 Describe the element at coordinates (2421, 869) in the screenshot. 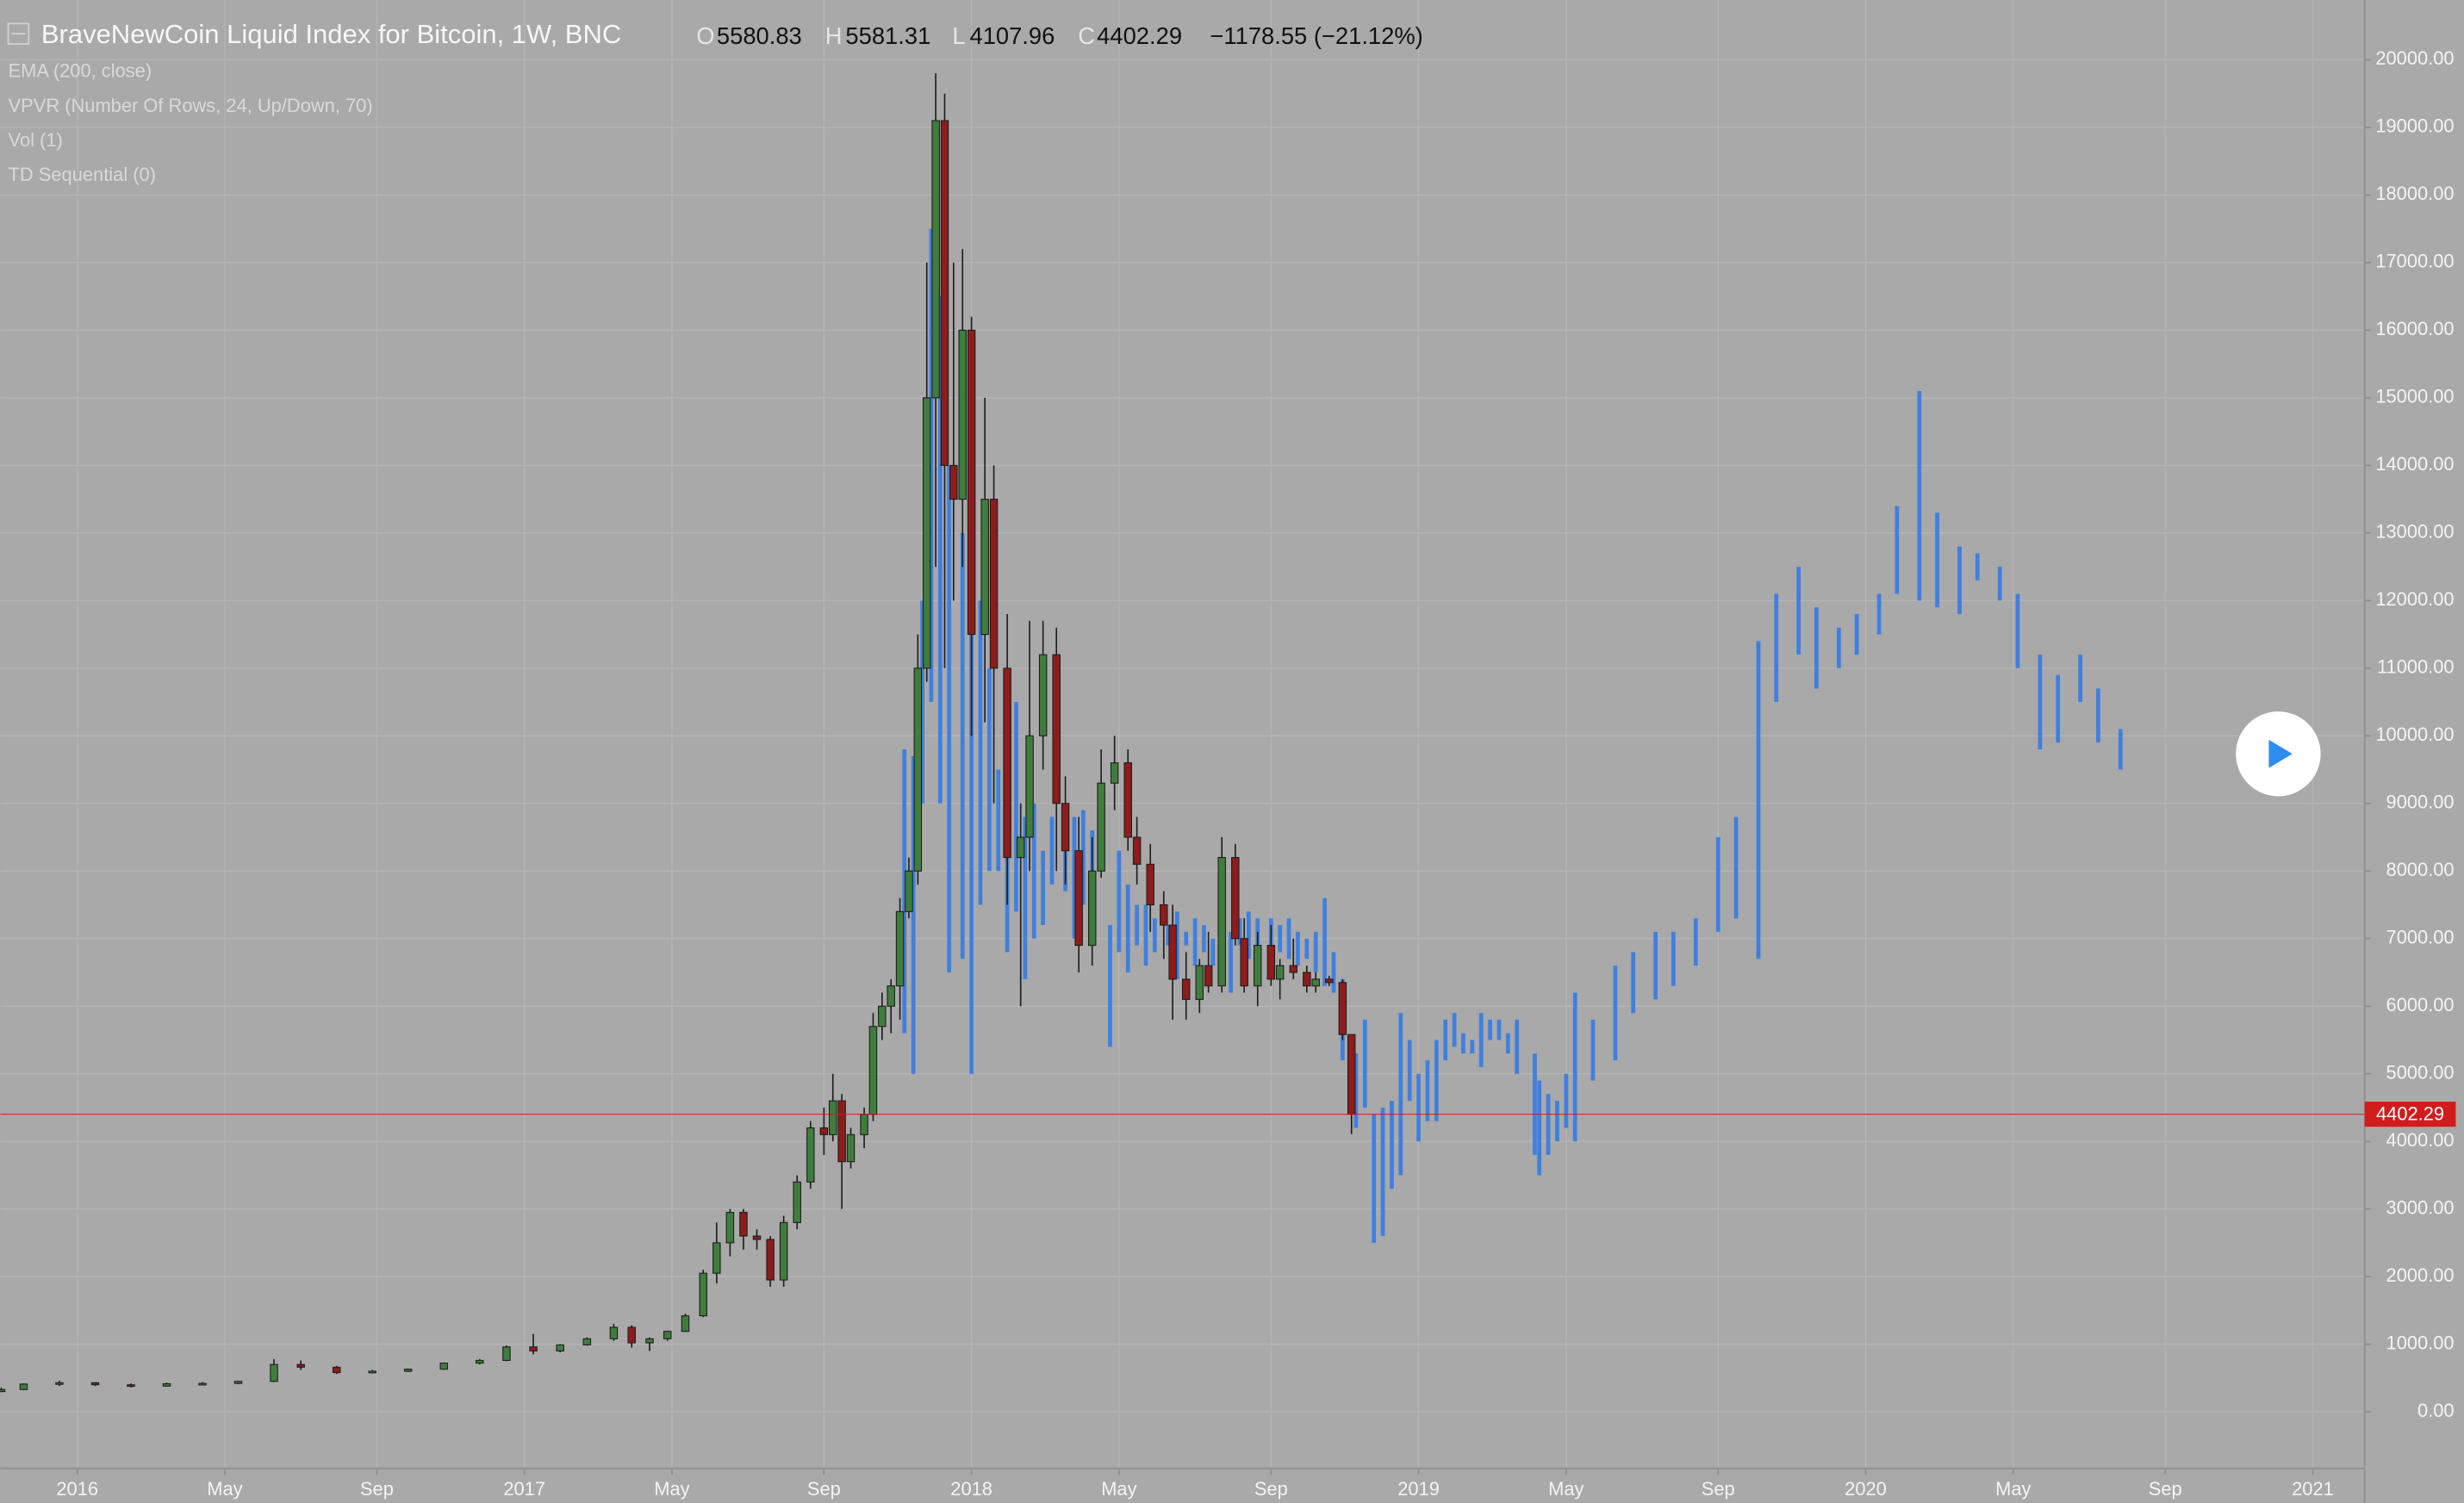

I see `y-tick-label: 8000.00` at that location.